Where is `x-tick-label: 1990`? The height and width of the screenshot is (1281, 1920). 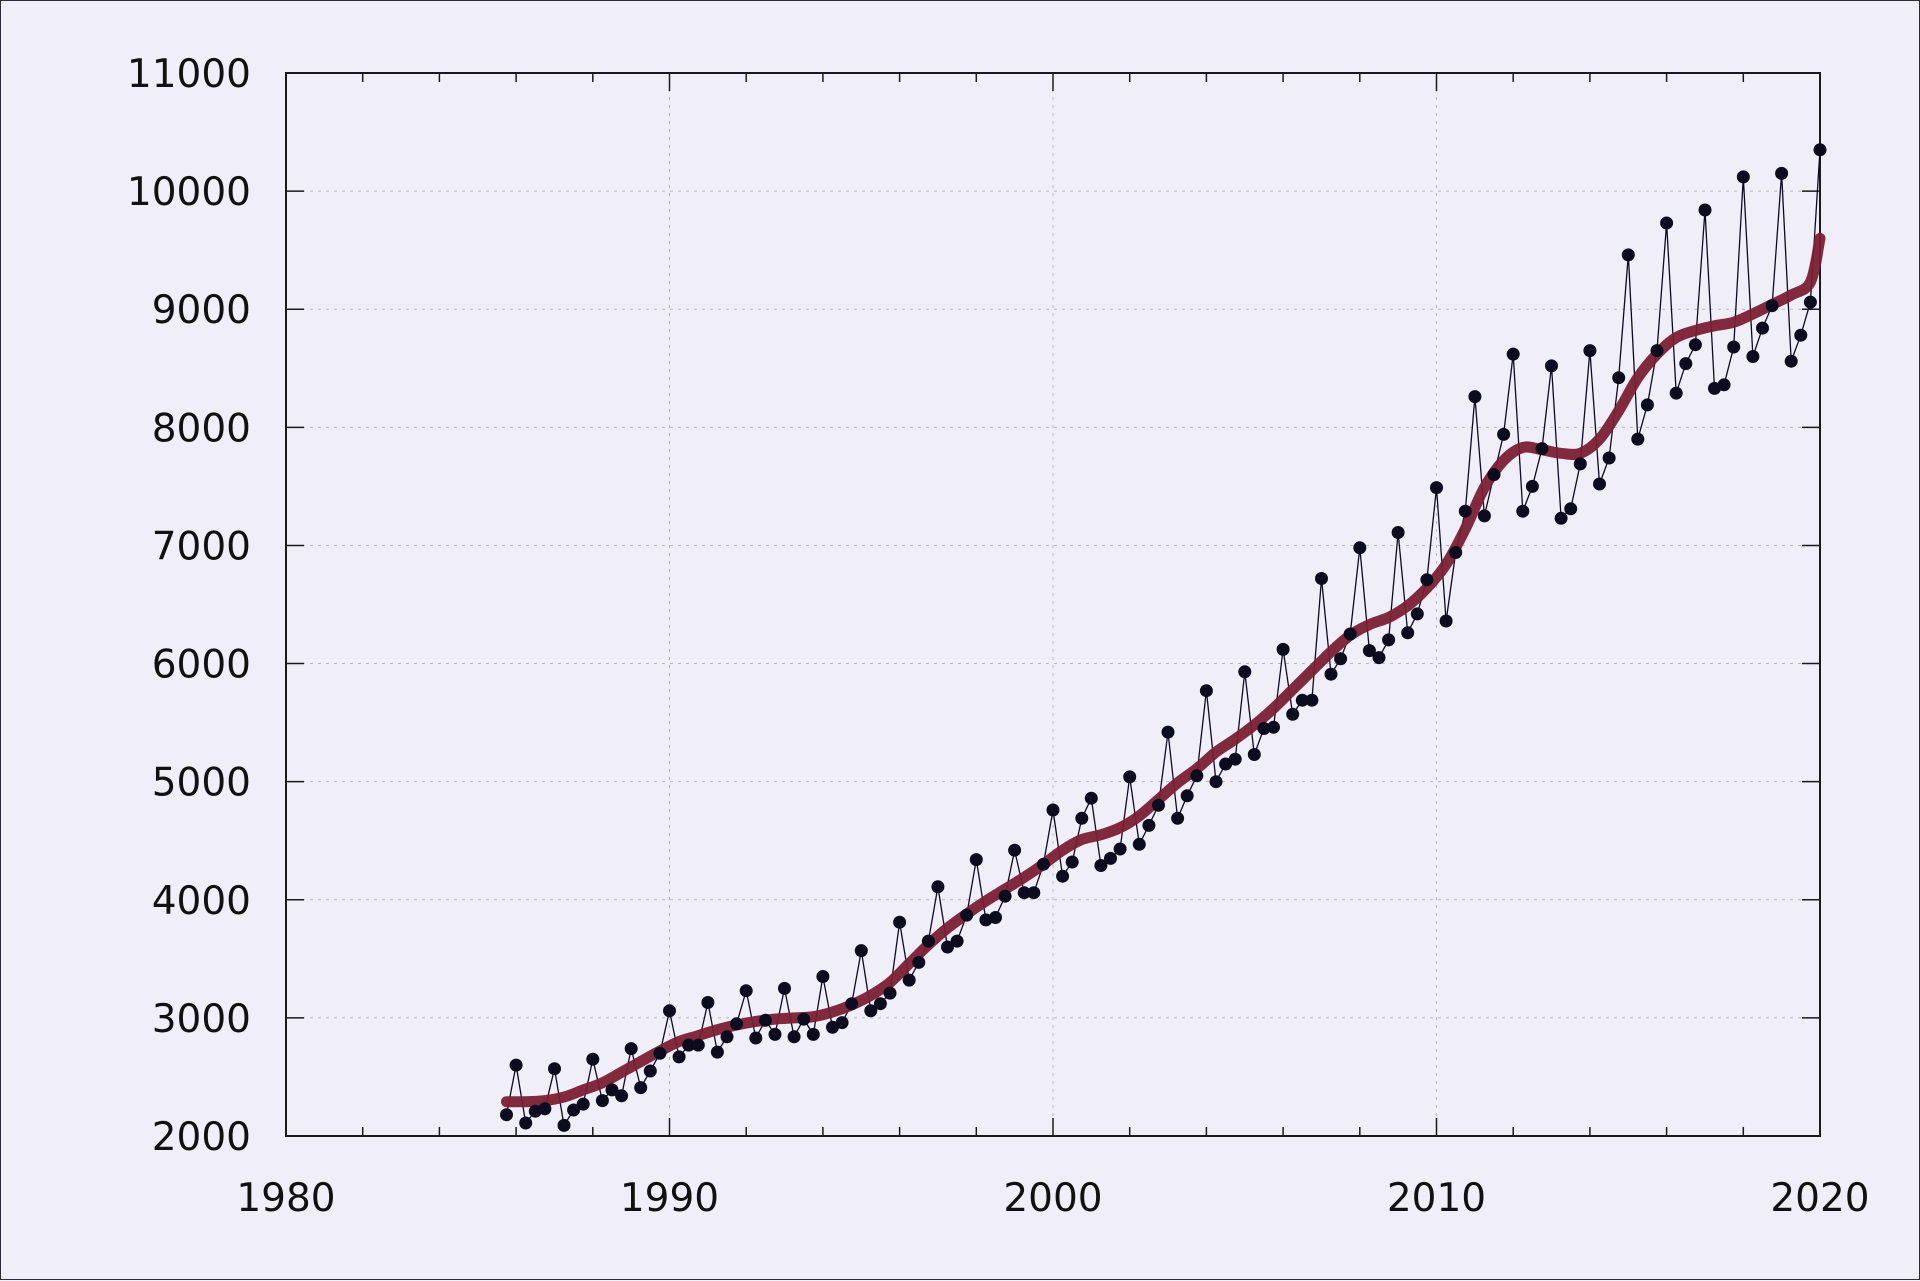
x-tick-label: 1990 is located at coordinates (669, 1198).